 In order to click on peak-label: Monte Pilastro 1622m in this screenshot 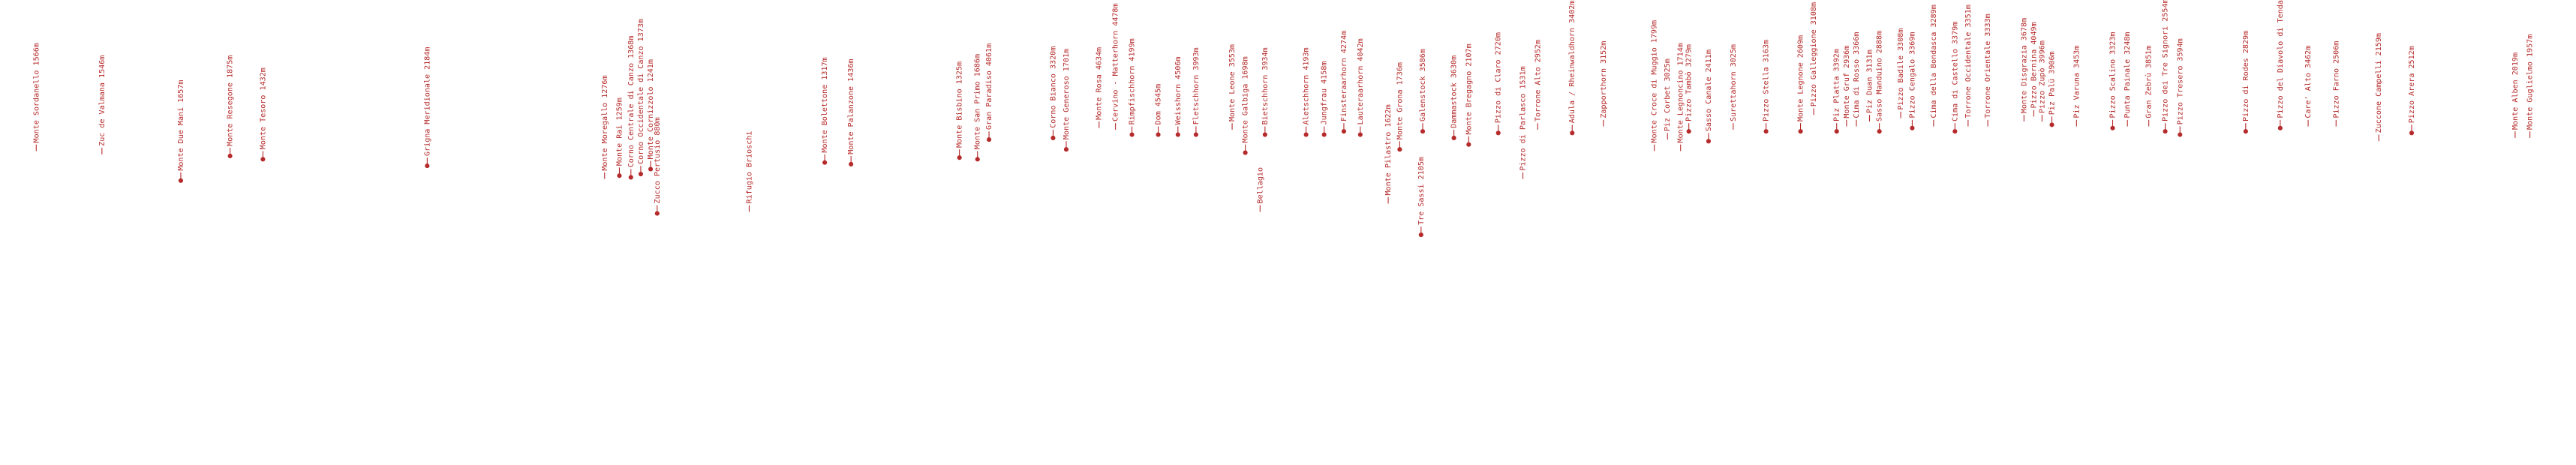, I will do `click(1388, 149)`.